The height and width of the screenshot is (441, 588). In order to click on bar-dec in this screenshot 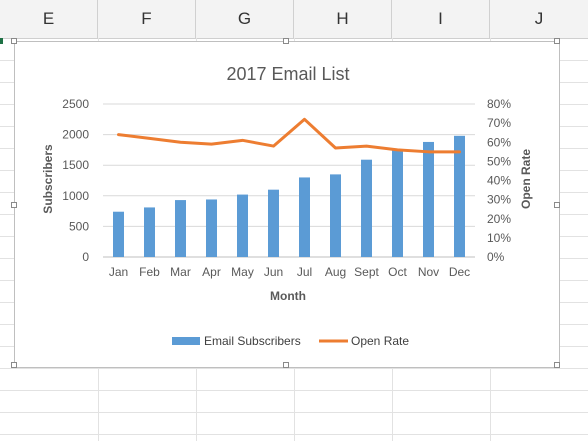, I will do `click(459, 196)`.